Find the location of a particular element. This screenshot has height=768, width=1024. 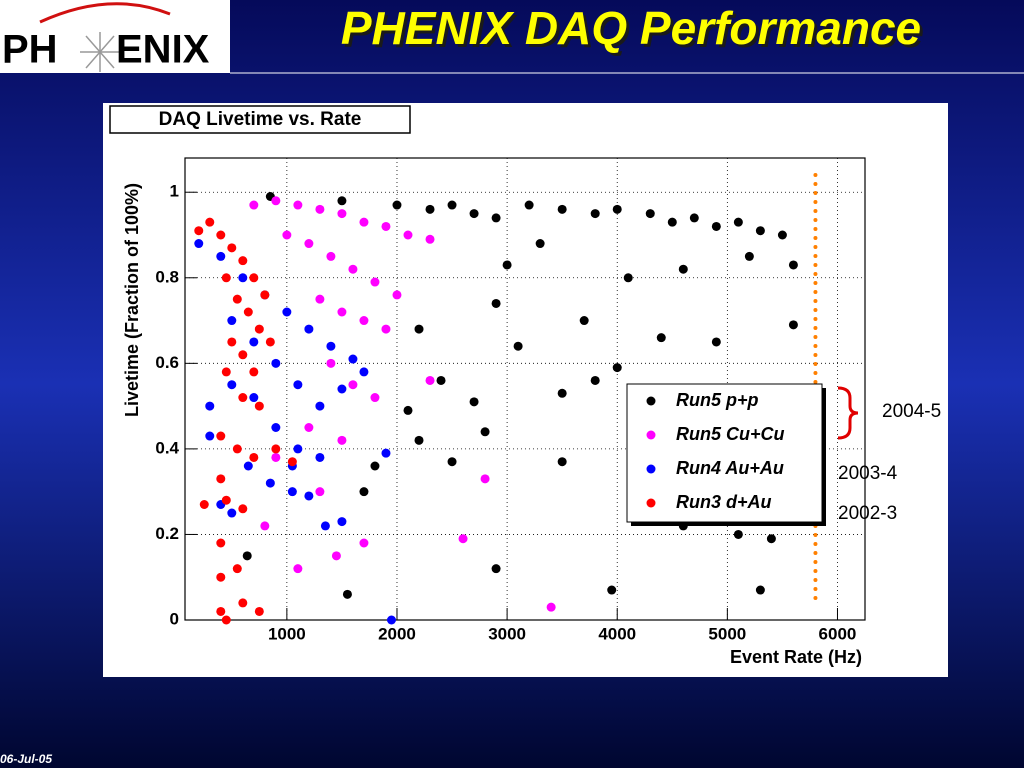

legend-label: Run5 Cu+Cu is located at coordinates (730, 434).